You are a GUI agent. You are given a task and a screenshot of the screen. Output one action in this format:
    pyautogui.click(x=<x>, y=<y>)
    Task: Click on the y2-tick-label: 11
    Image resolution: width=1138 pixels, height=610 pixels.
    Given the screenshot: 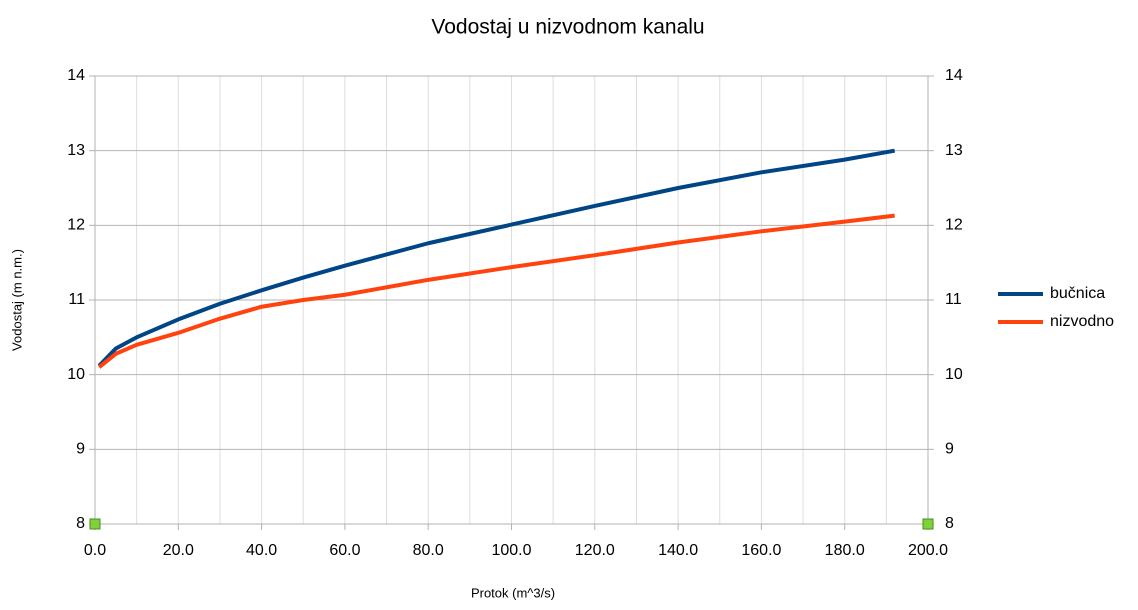 What is the action you would take?
    pyautogui.click(x=953, y=299)
    